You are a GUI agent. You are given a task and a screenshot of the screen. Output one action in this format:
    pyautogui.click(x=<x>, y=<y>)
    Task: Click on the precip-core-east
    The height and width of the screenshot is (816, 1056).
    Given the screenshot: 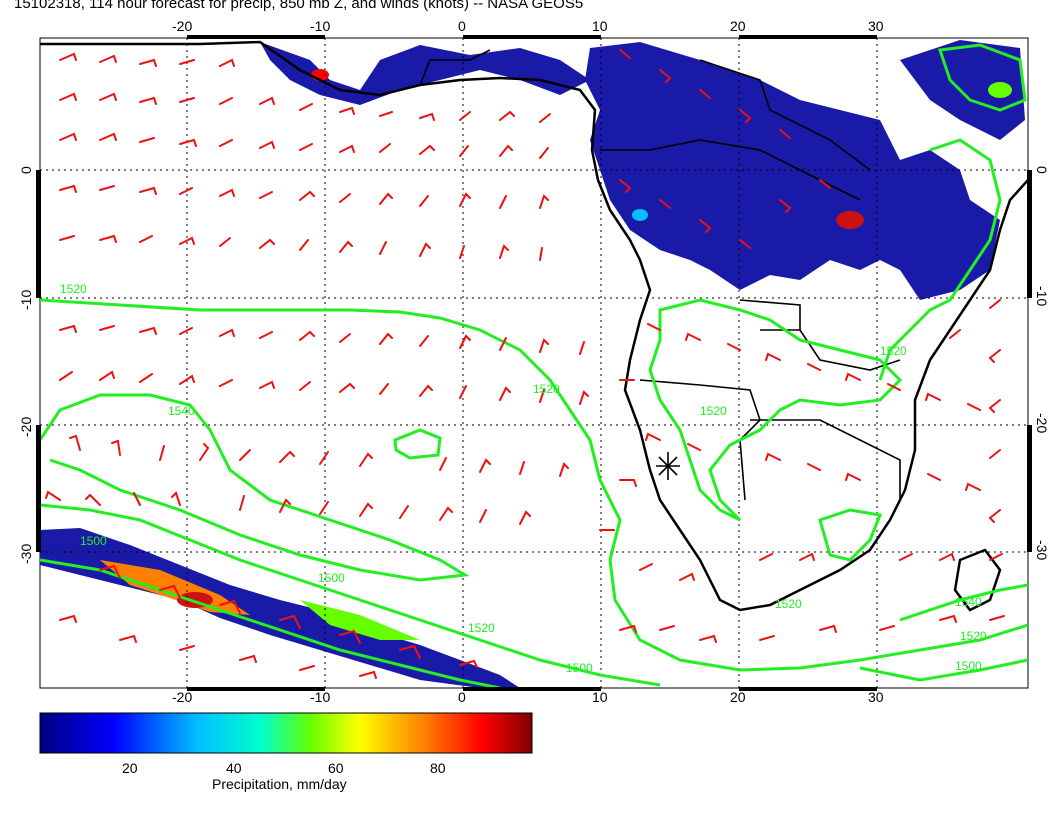 What is the action you would take?
    pyautogui.click(x=1000, y=90)
    